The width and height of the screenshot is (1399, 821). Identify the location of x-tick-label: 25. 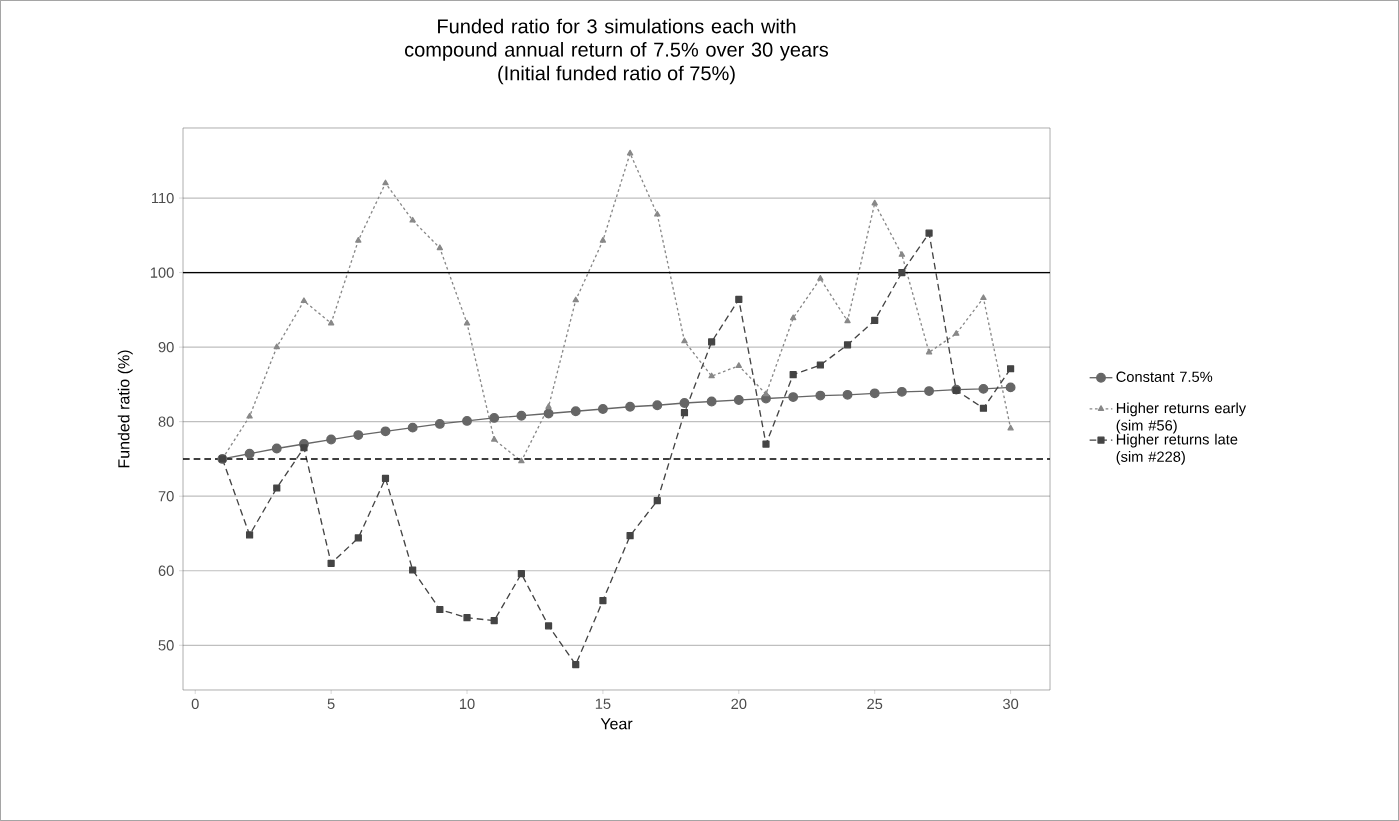
(875, 704).